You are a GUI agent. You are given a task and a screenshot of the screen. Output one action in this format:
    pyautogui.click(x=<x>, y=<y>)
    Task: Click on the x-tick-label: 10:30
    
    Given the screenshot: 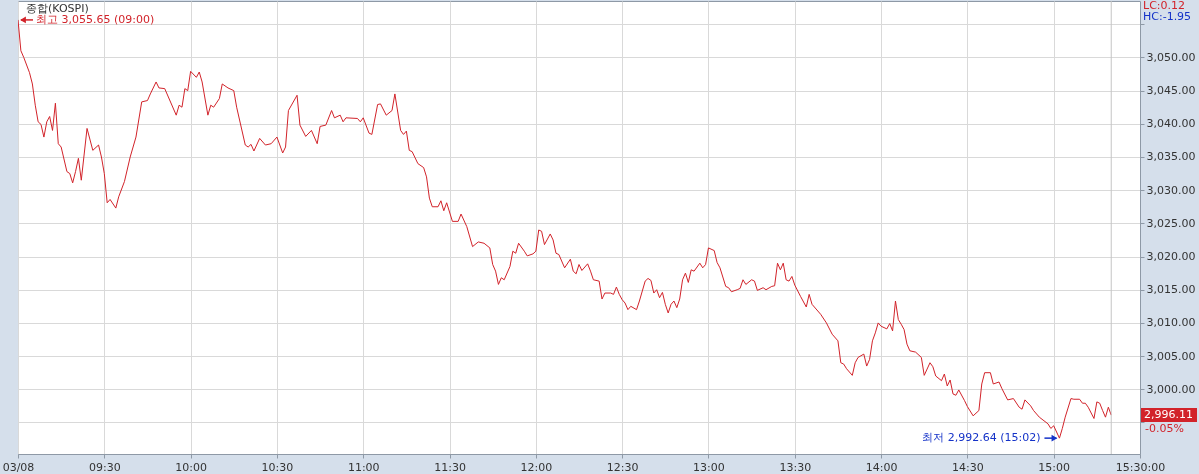 What is the action you would take?
    pyautogui.click(x=277, y=467)
    